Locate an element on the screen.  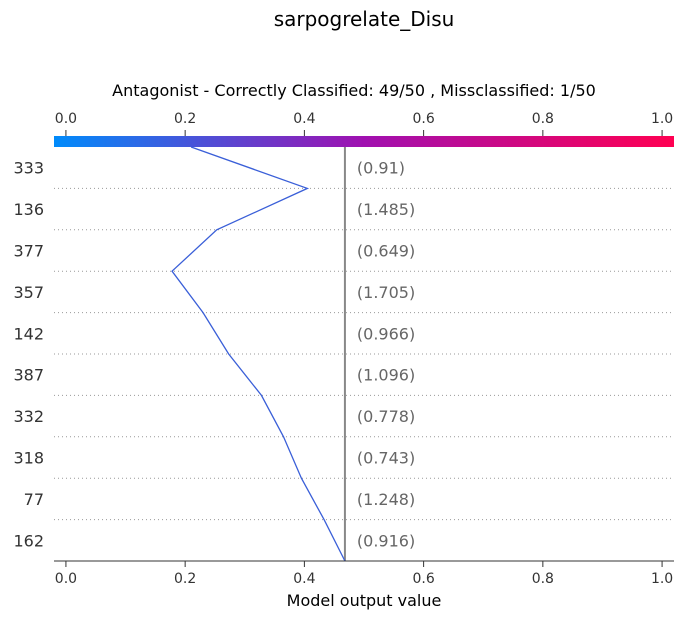
colorbar-tick-label: 0.6 is located at coordinates (423, 119).